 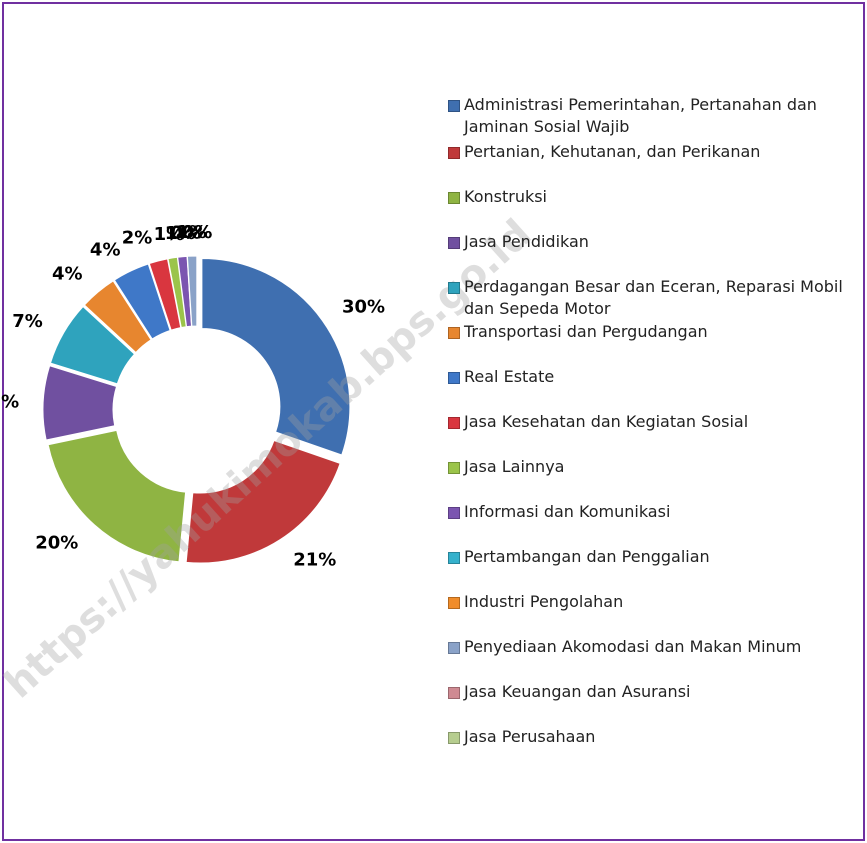 I want to click on legend-label: Real Estate, so click(x=509, y=376).